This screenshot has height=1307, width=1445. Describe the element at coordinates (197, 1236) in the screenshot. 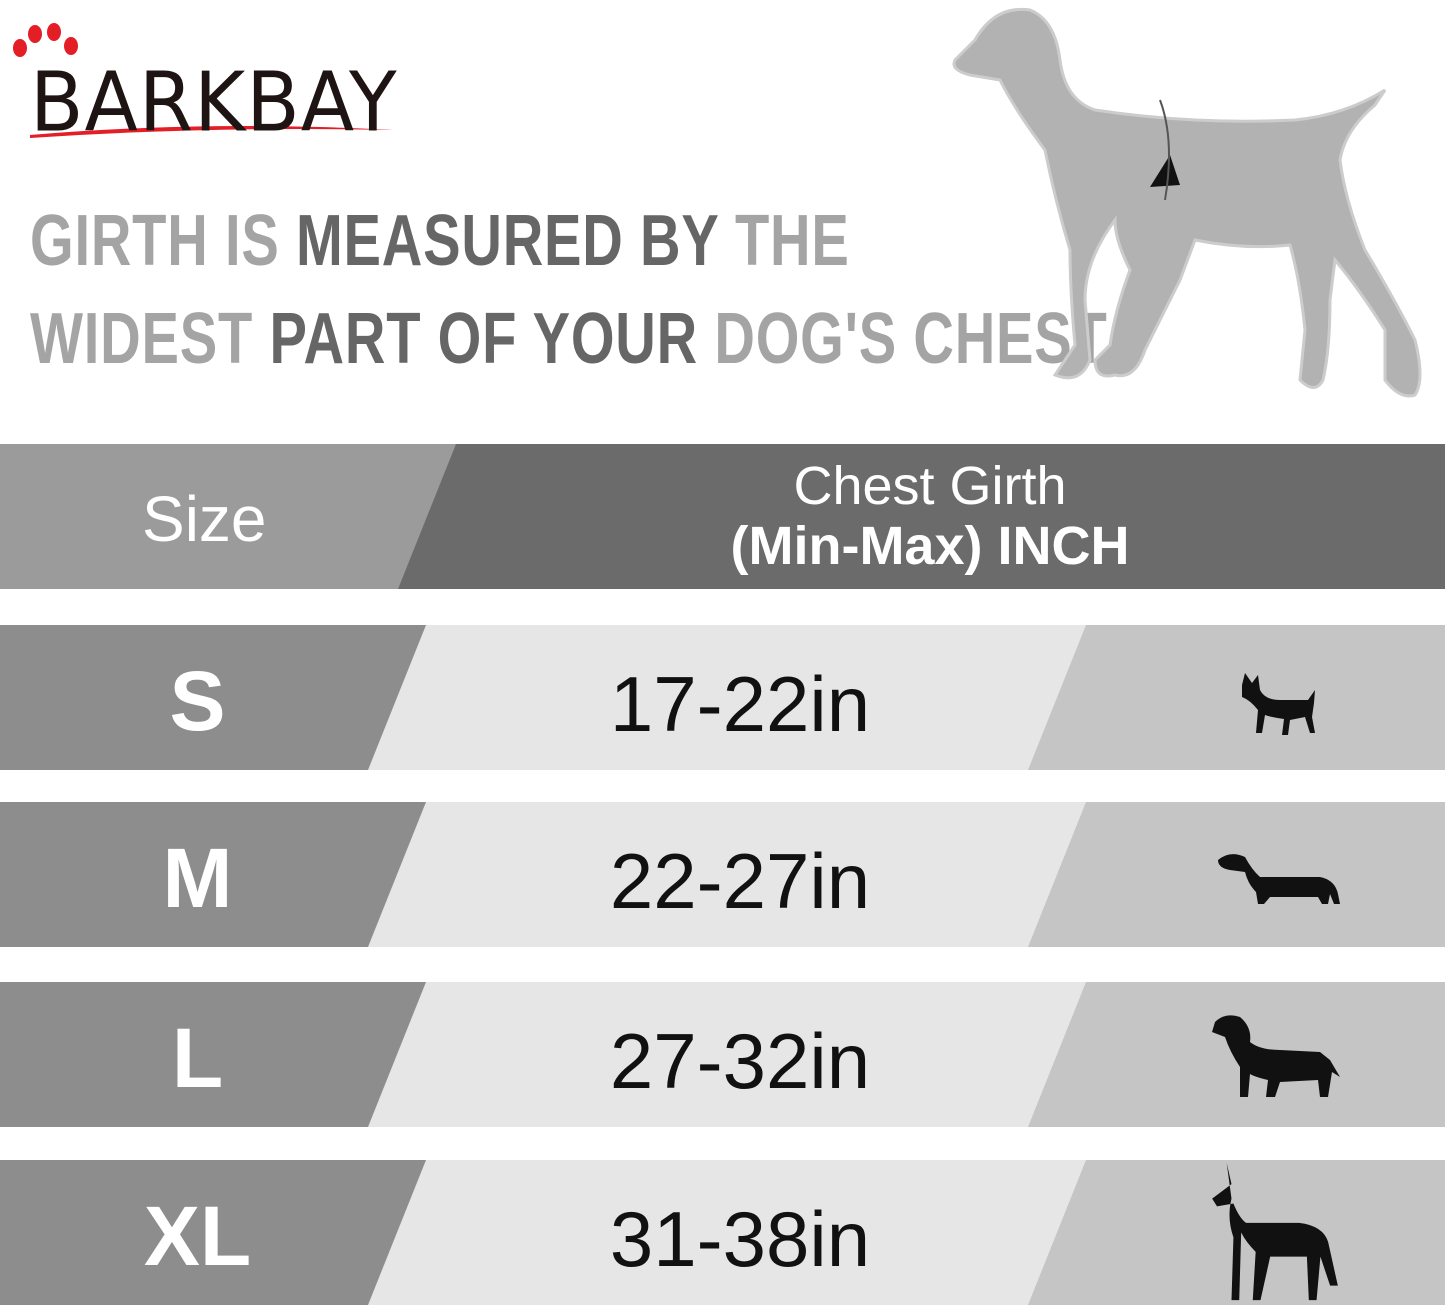

I see `size-label: XL` at that location.